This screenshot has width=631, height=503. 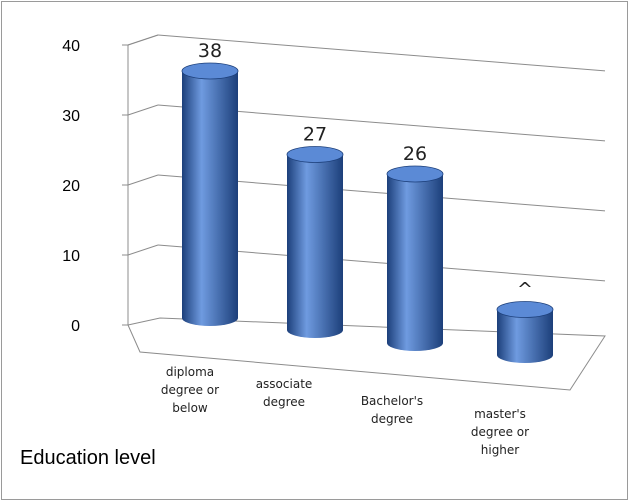 I want to click on category-label-line: below, so click(x=190, y=408).